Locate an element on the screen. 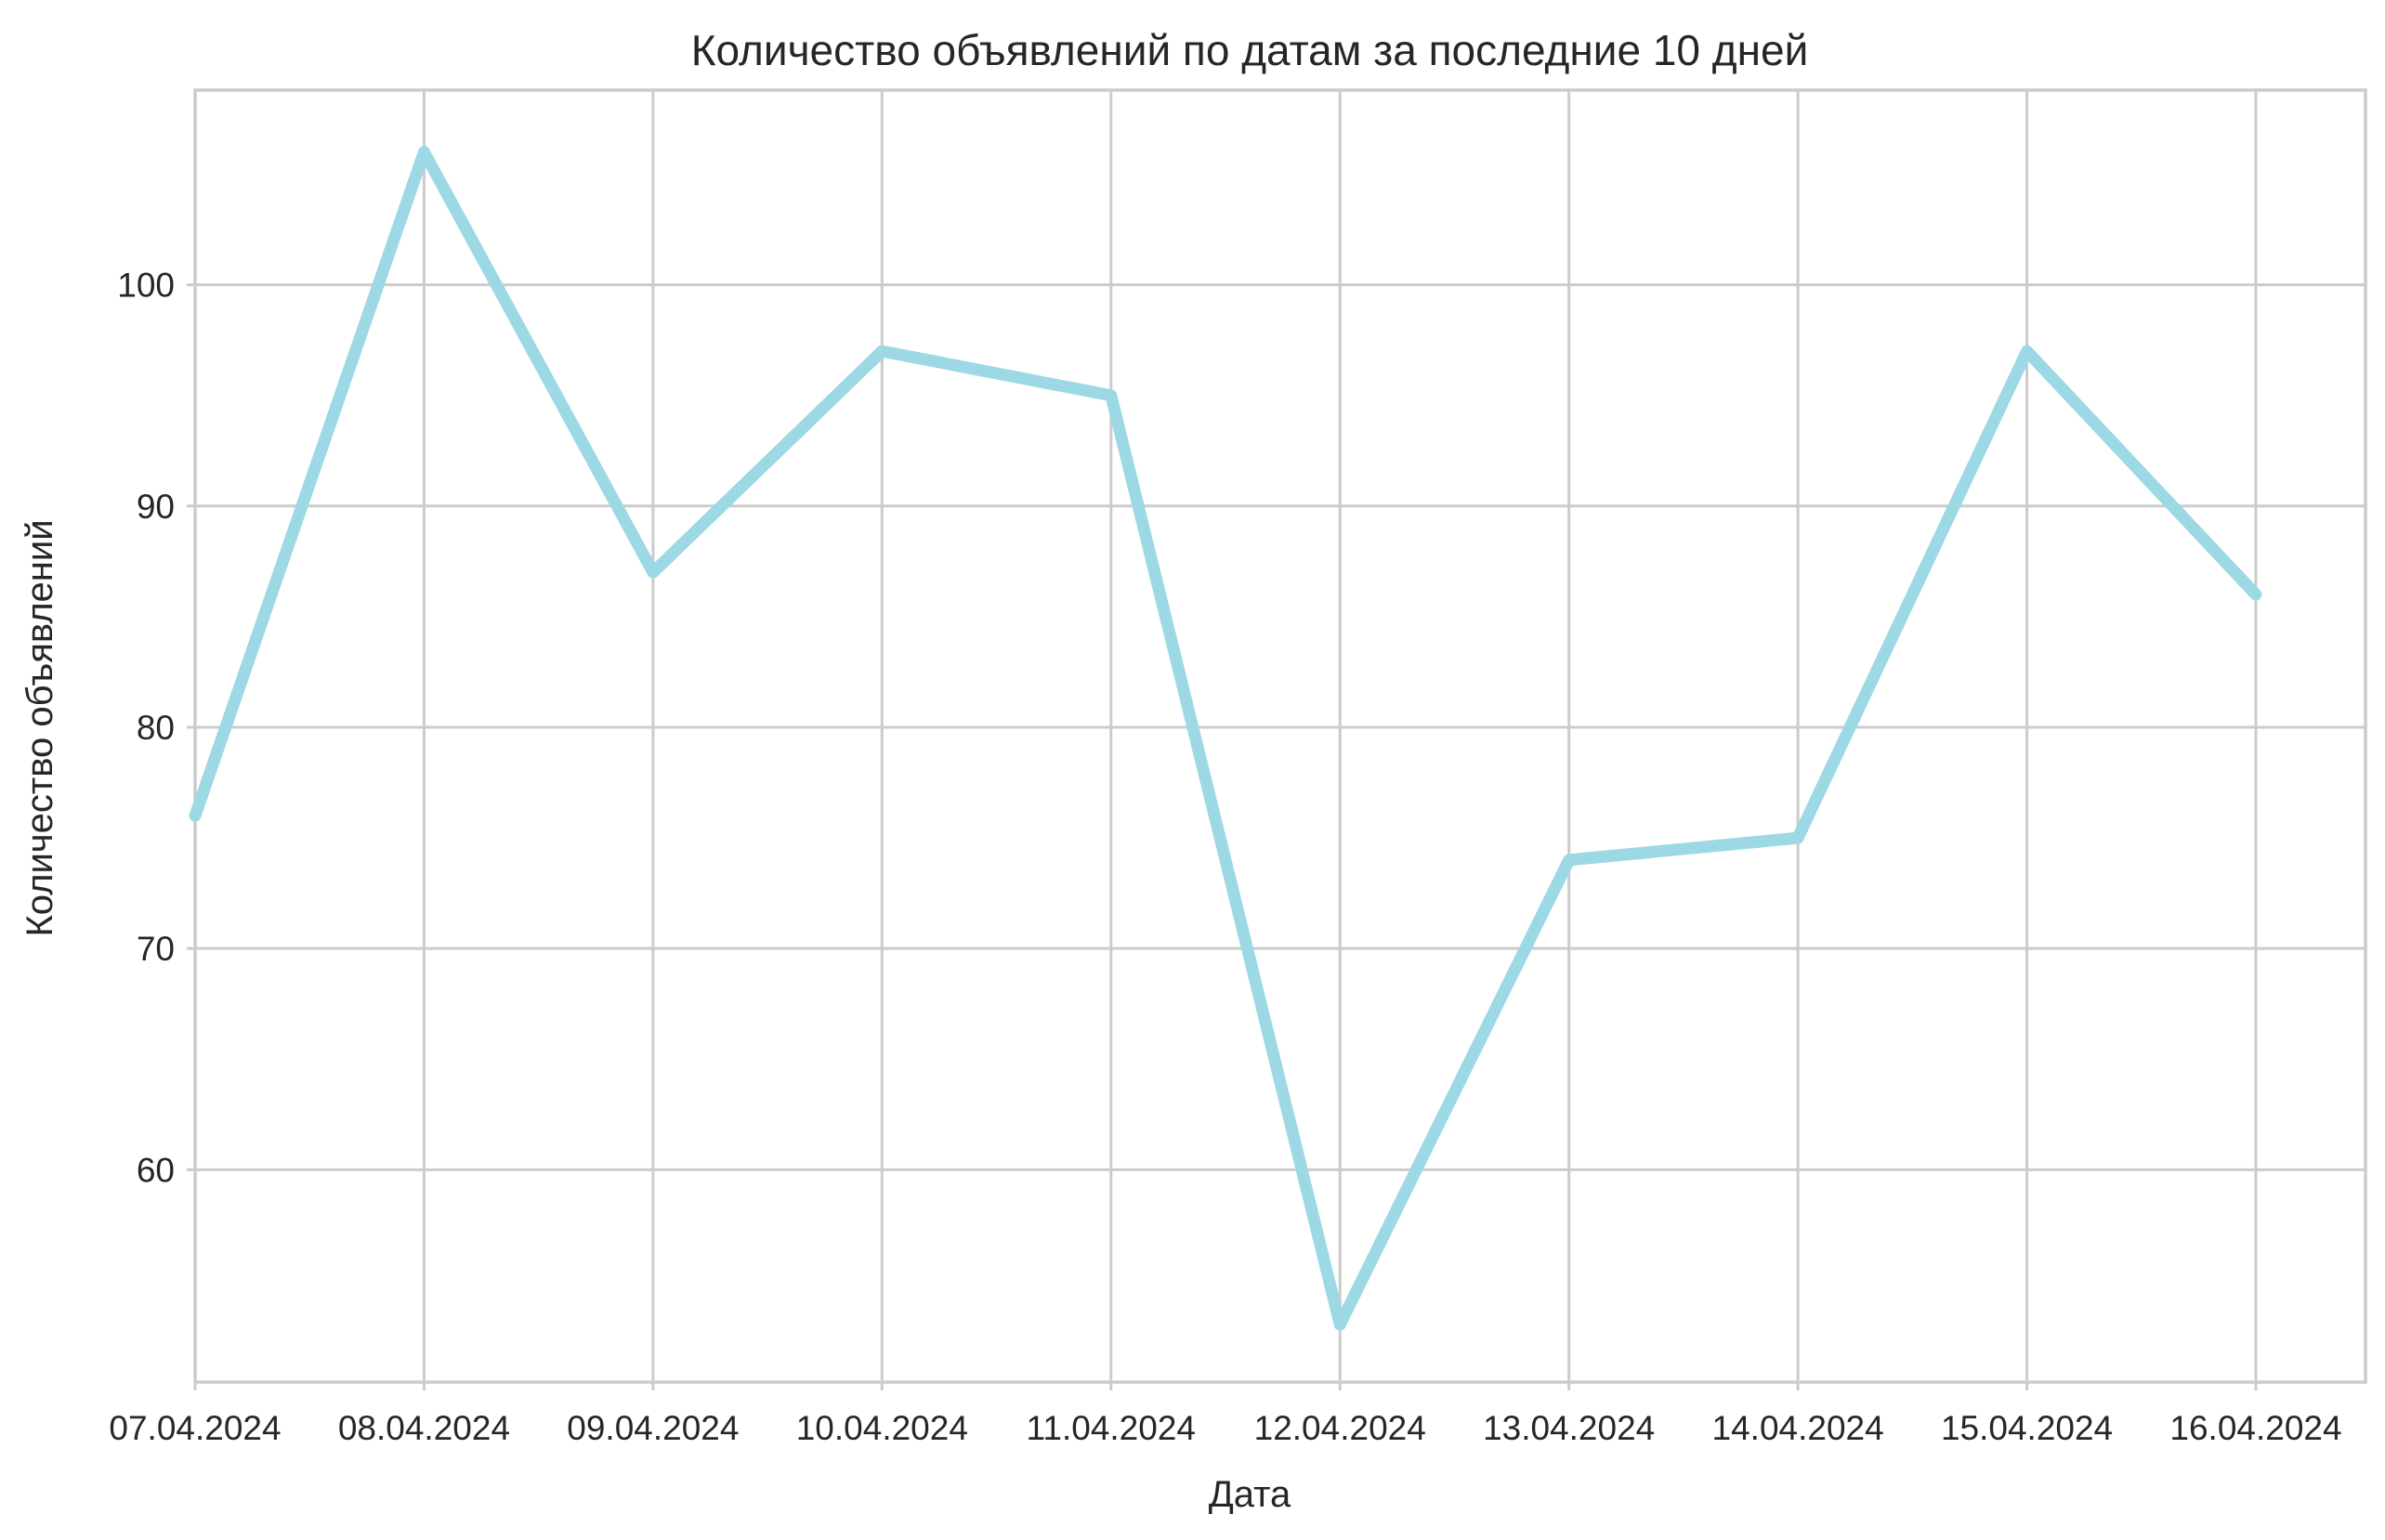 This screenshot has height=1540, width=2385. x-tick-label: 10.04.2024 is located at coordinates (882, 1428).